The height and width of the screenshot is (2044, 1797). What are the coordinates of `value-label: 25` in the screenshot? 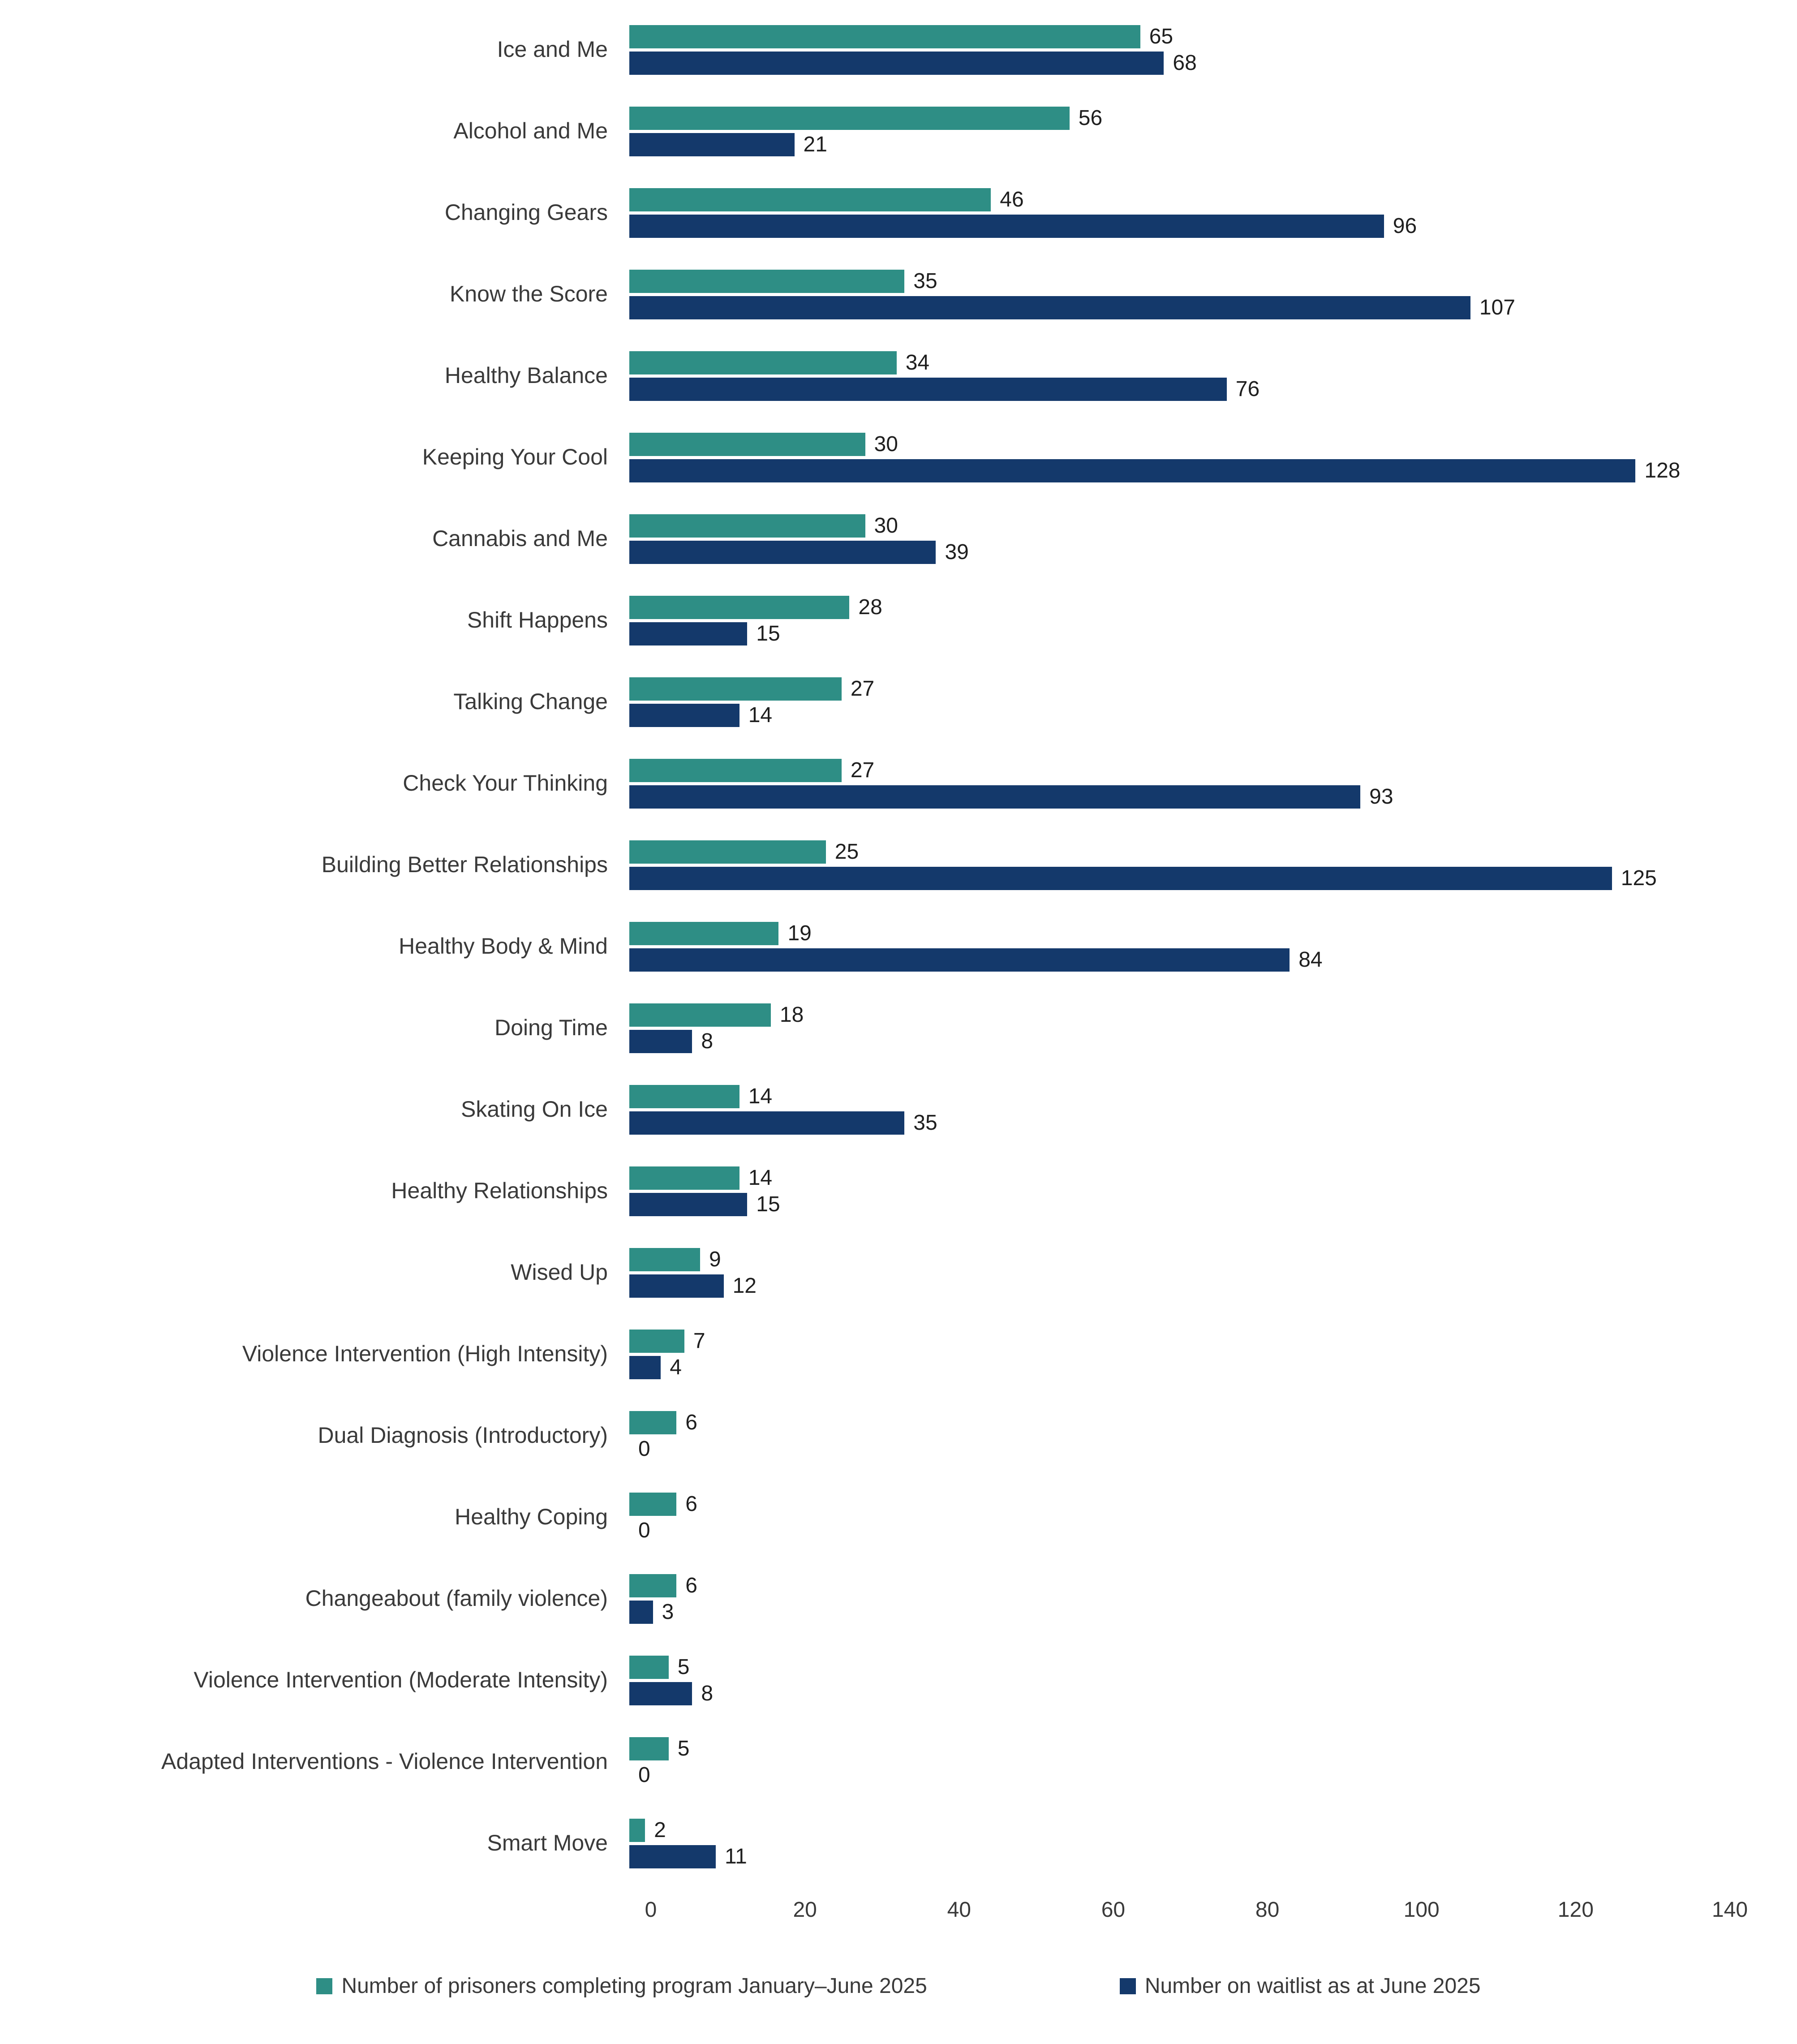 It's located at (846, 852).